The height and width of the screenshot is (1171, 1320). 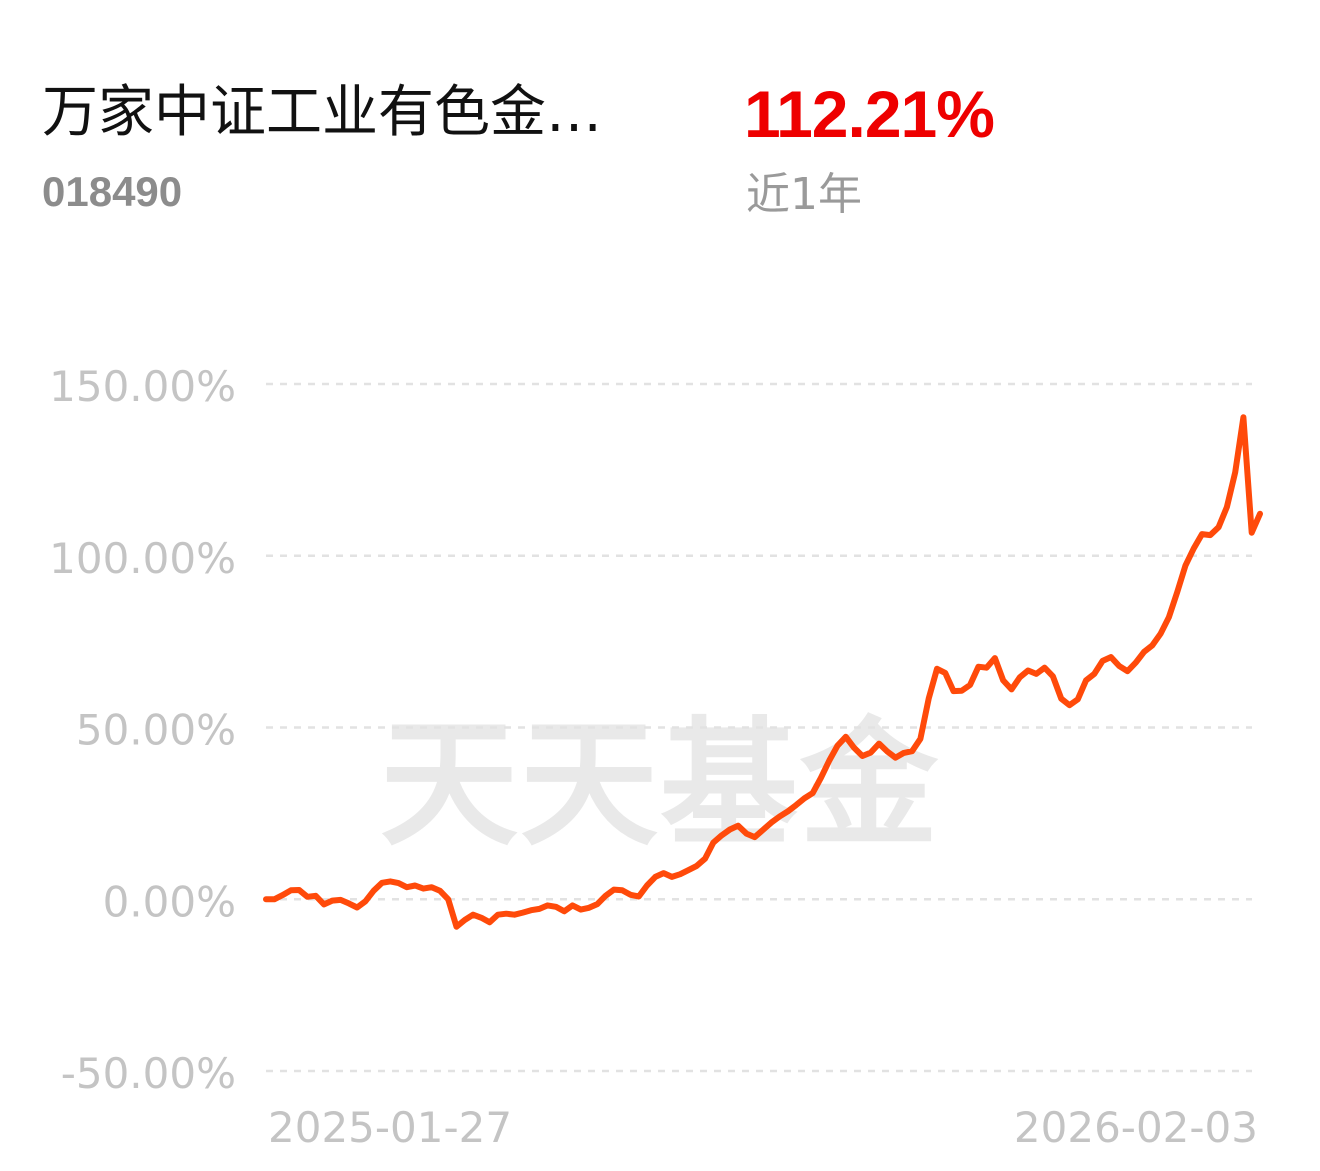 I want to click on watermark: 天天基金, so click(x=660, y=784).